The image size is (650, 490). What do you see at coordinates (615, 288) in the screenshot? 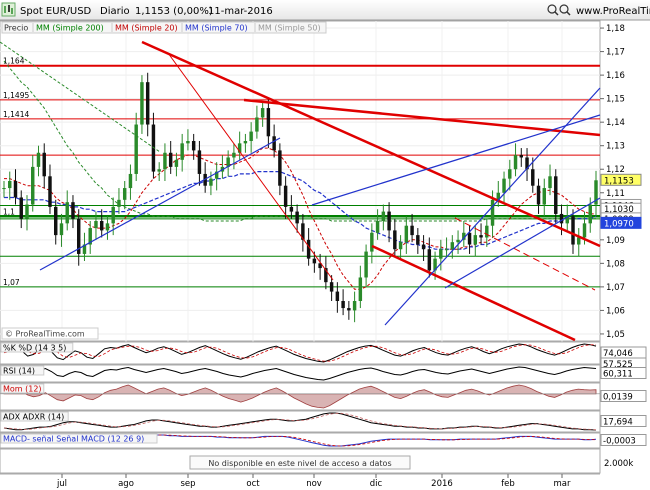
I see `price-axis-label: 1,07` at bounding box center [615, 288].